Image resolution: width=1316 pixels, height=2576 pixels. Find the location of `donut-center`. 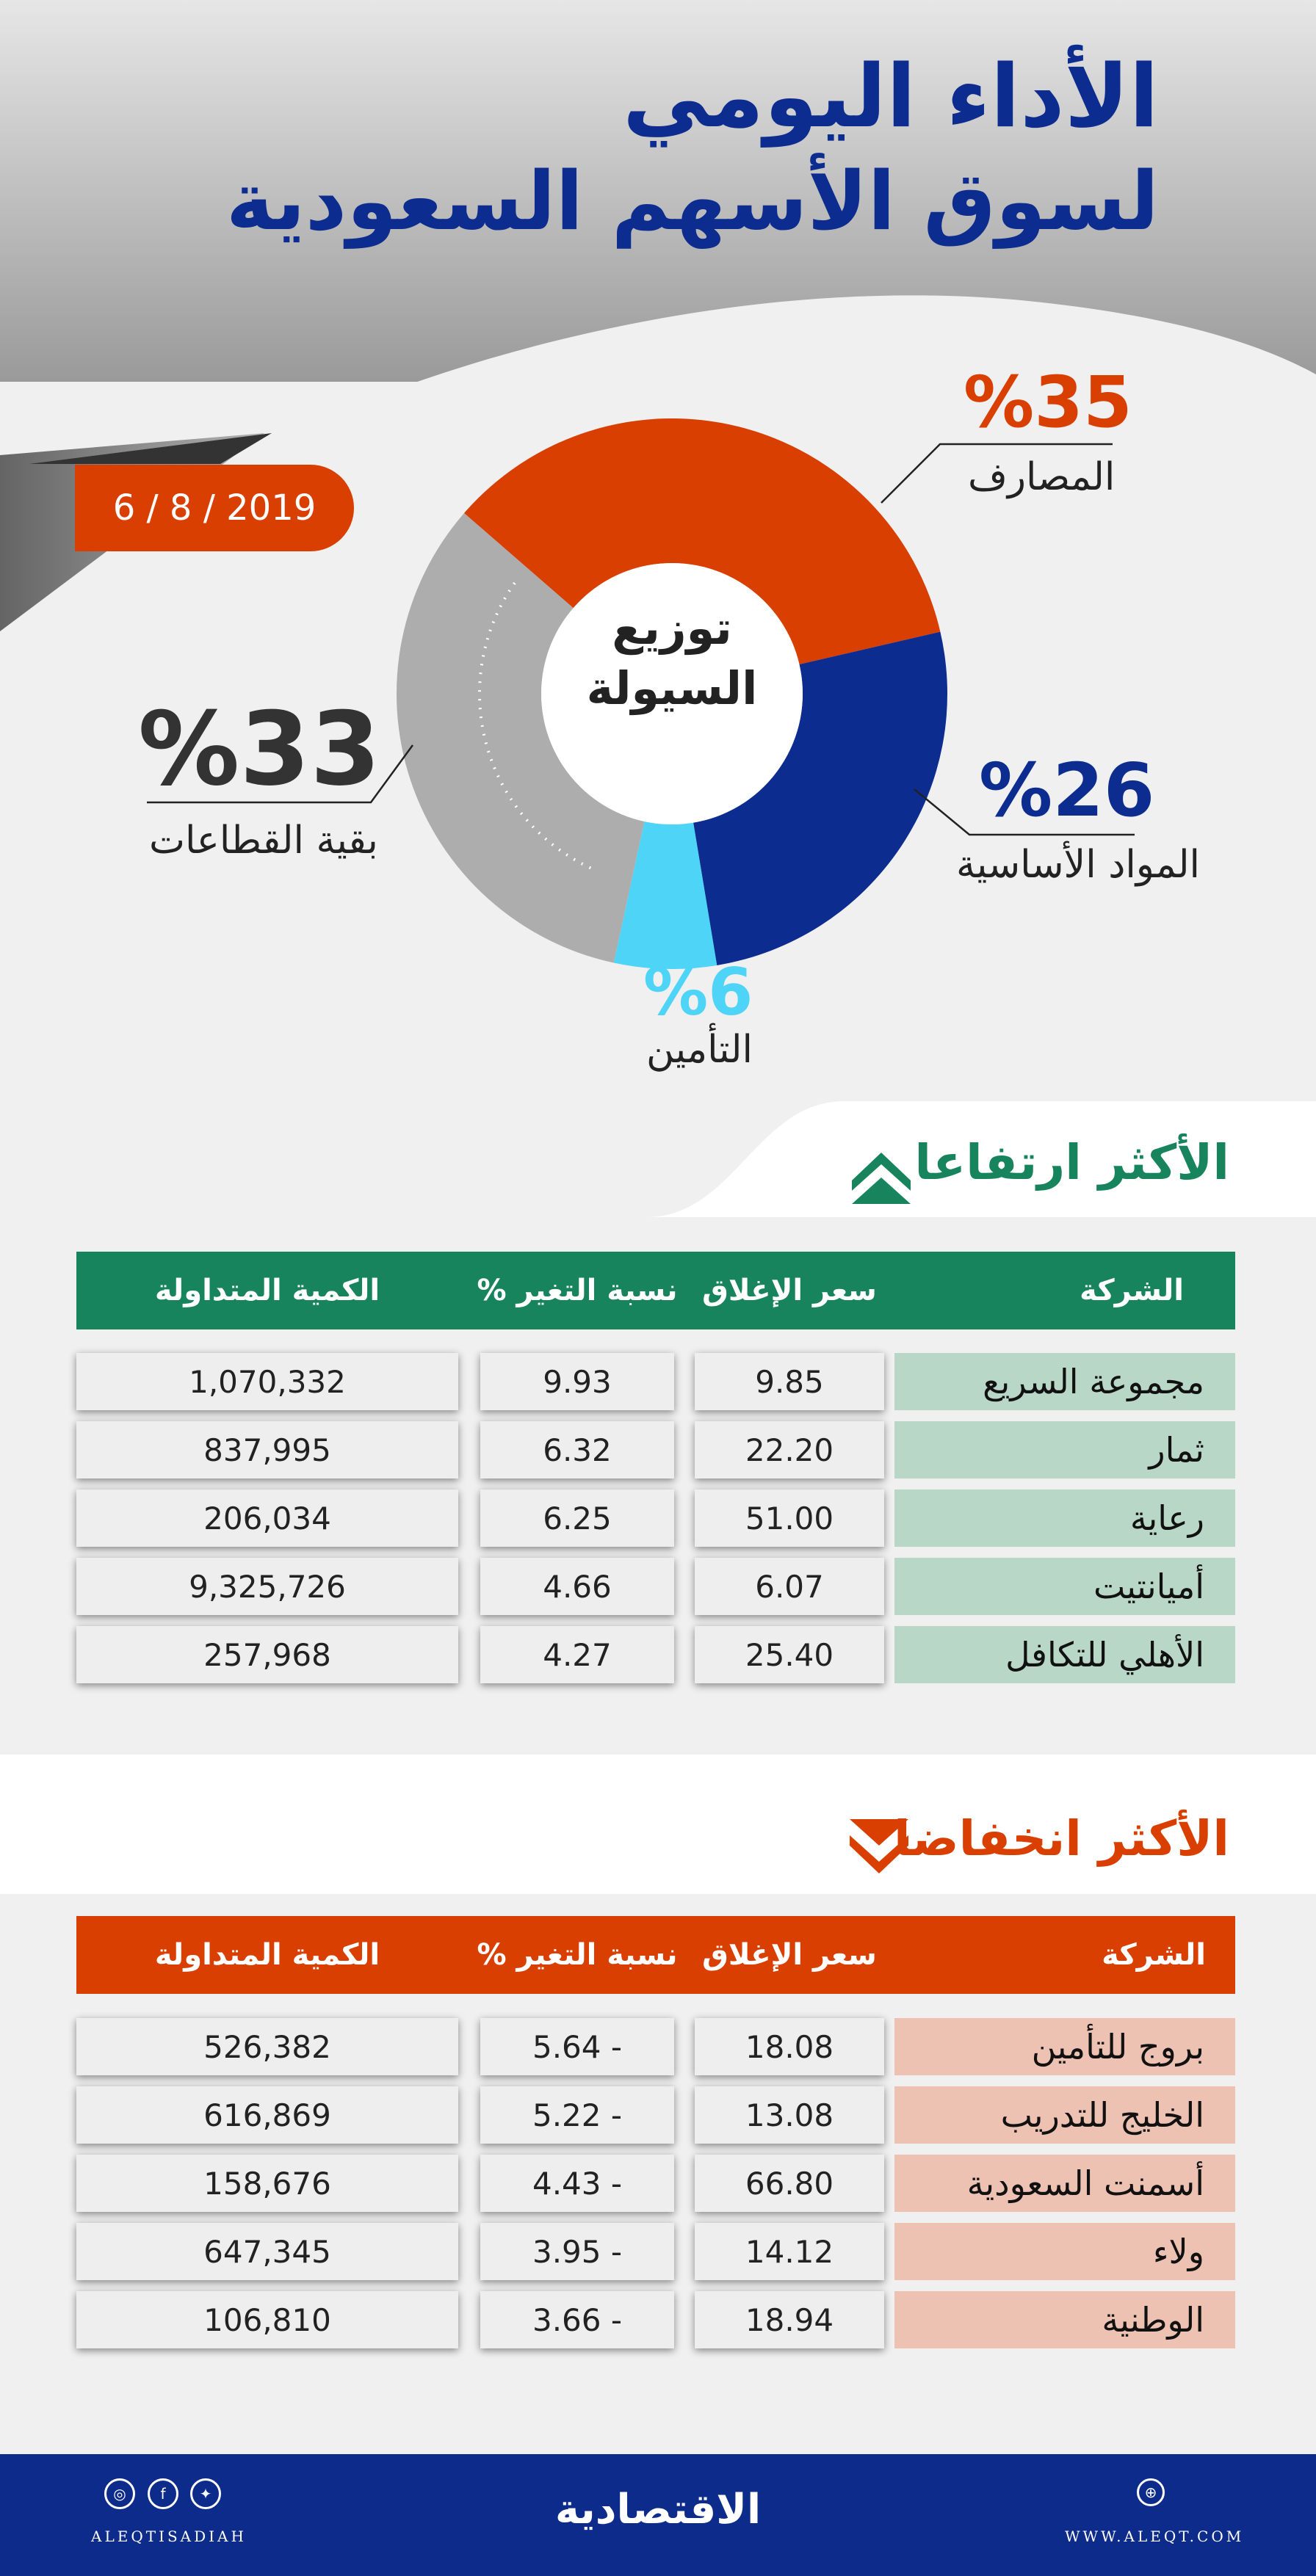

donut-center is located at coordinates (672, 694).